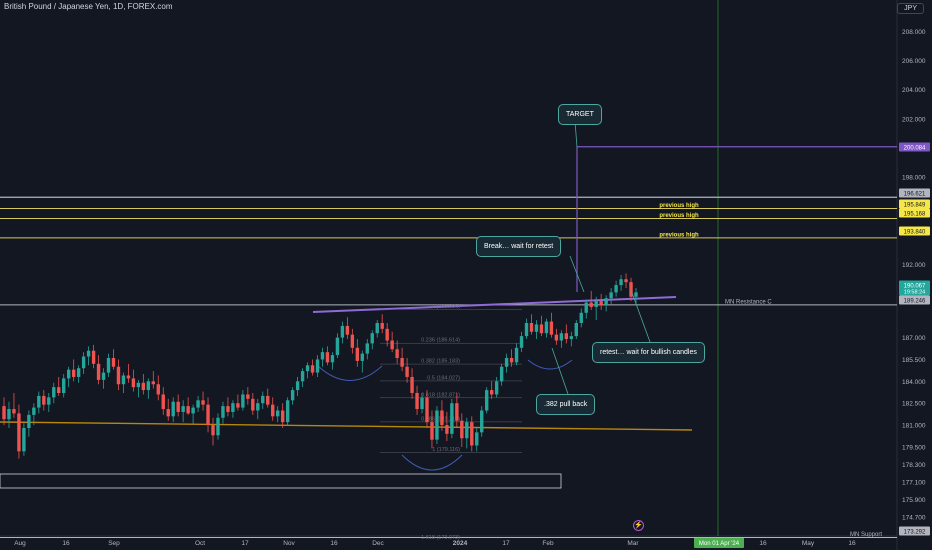 The image size is (932, 550). Describe the element at coordinates (910, 8) in the screenshot. I see `currency-button: JPY` at that location.